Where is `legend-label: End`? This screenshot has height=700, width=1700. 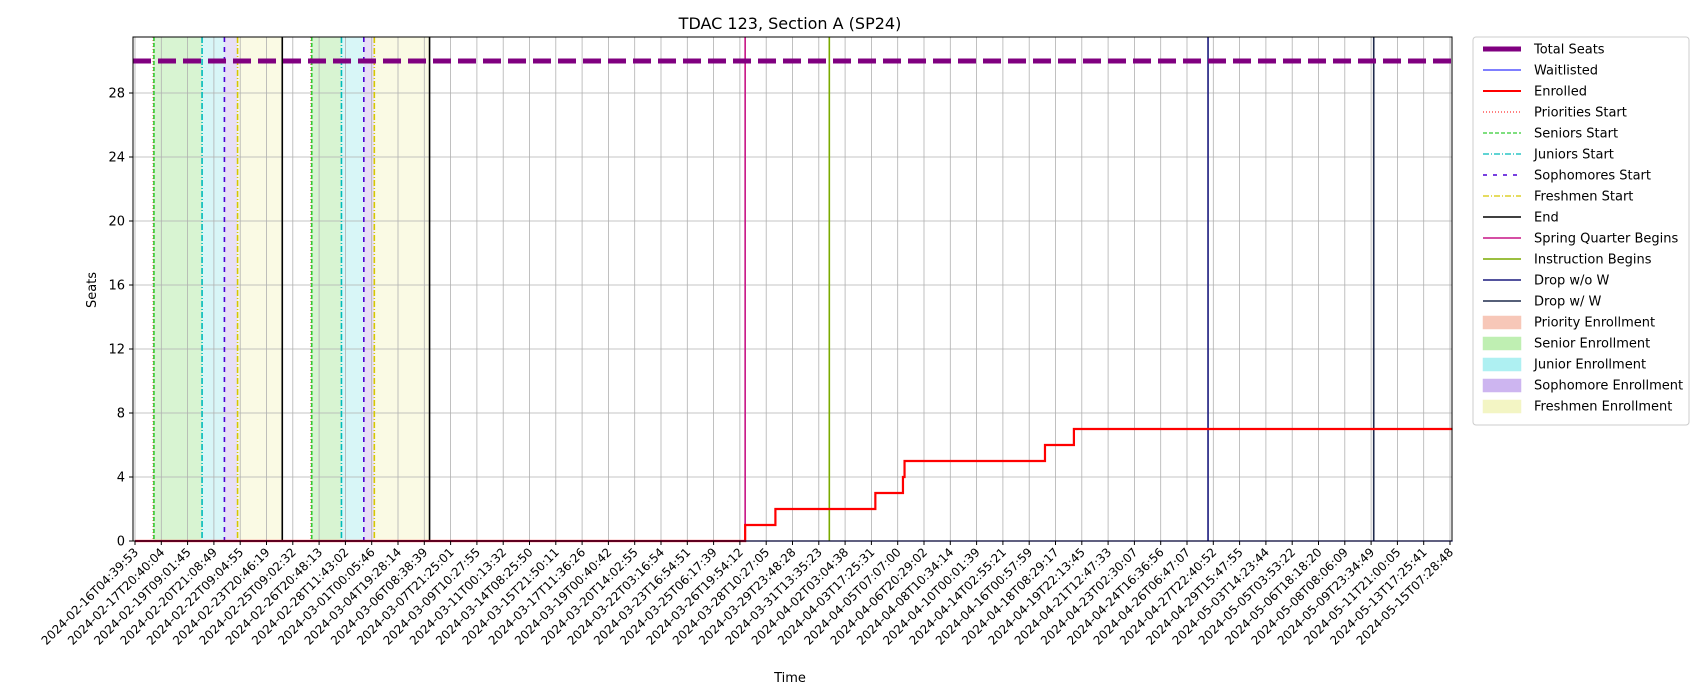
legend-label: End is located at coordinates (1546, 218).